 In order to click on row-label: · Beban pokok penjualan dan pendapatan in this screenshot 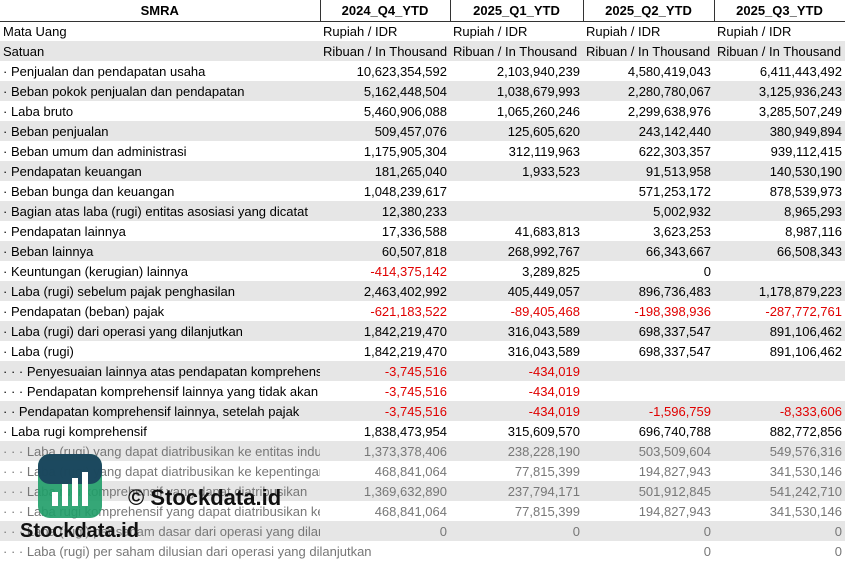, I will do `click(160, 91)`.